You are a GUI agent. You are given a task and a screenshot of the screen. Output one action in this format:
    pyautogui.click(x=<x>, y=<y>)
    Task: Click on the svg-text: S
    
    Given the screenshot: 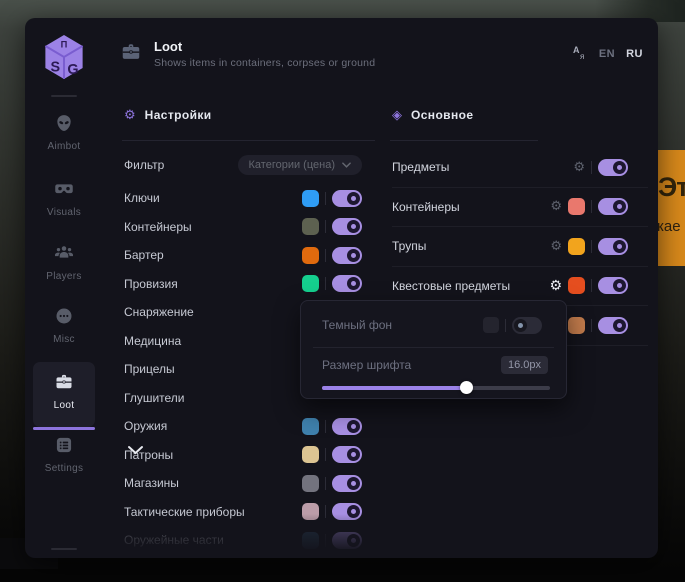 What is the action you would take?
    pyautogui.click(x=55, y=67)
    